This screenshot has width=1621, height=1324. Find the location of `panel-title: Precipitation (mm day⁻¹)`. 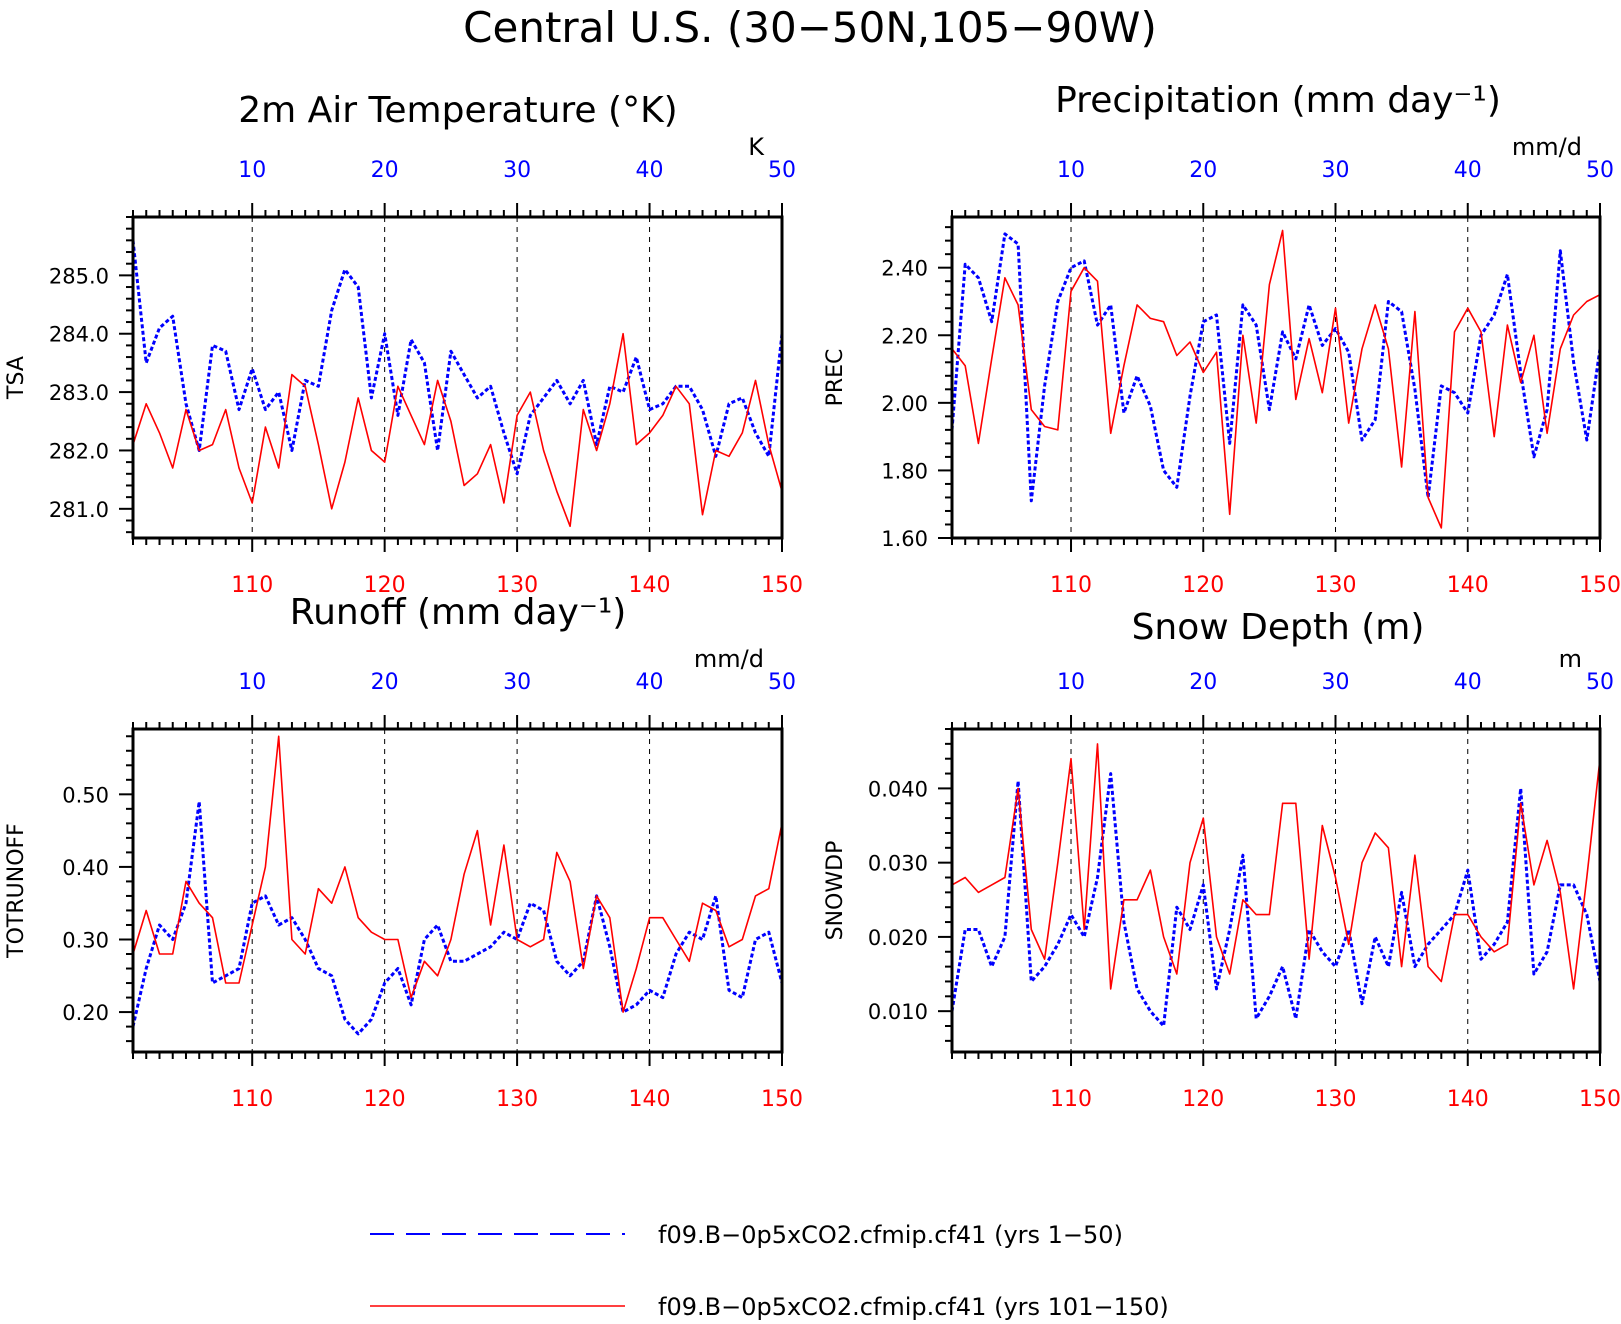

panel-title: Precipitation (mm day⁻¹) is located at coordinates (1278, 100).